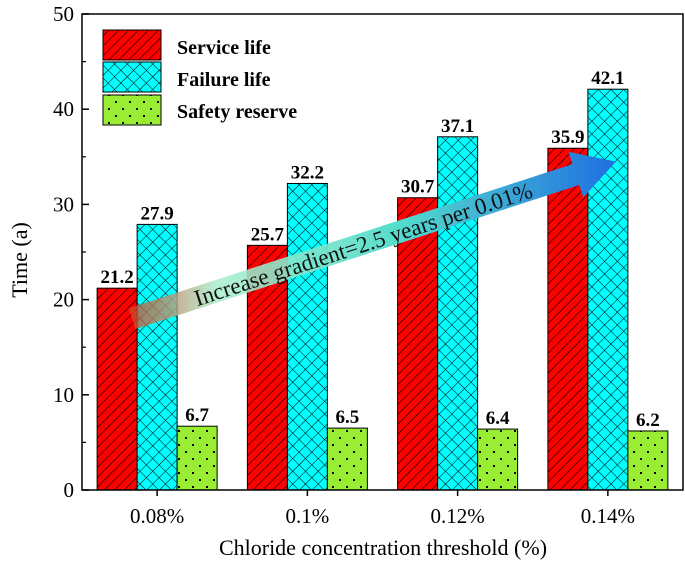  I want to click on legend: Service life Failure life Safety reserve, so click(199, 77).